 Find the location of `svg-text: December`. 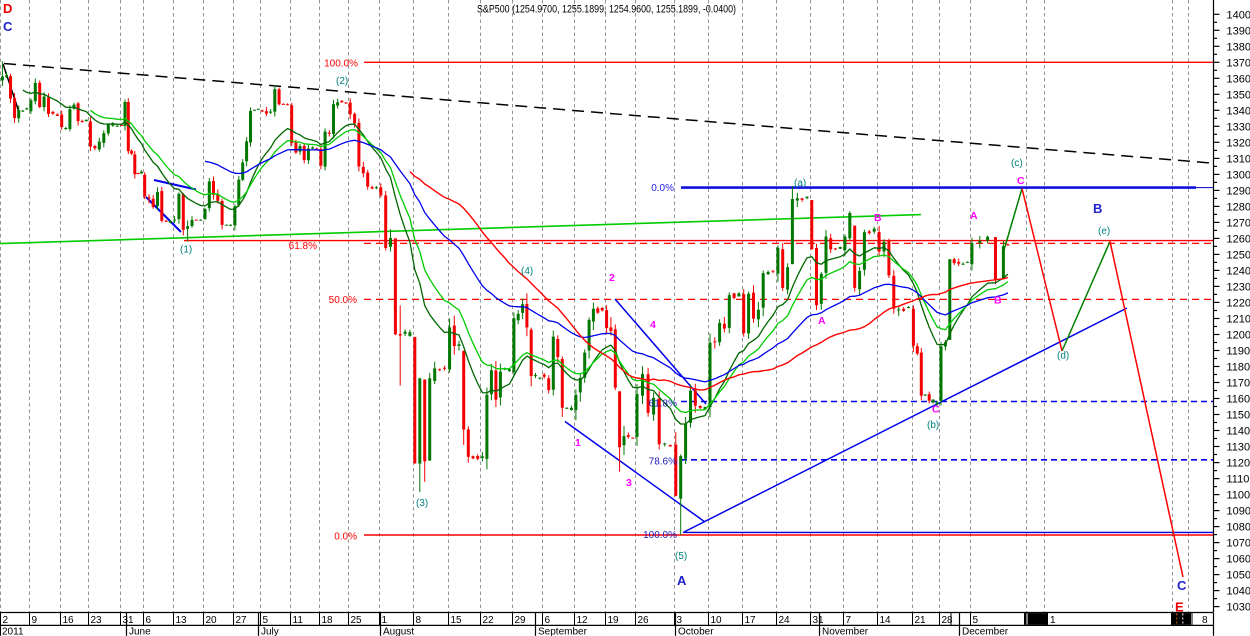

svg-text: December is located at coordinates (985, 631).